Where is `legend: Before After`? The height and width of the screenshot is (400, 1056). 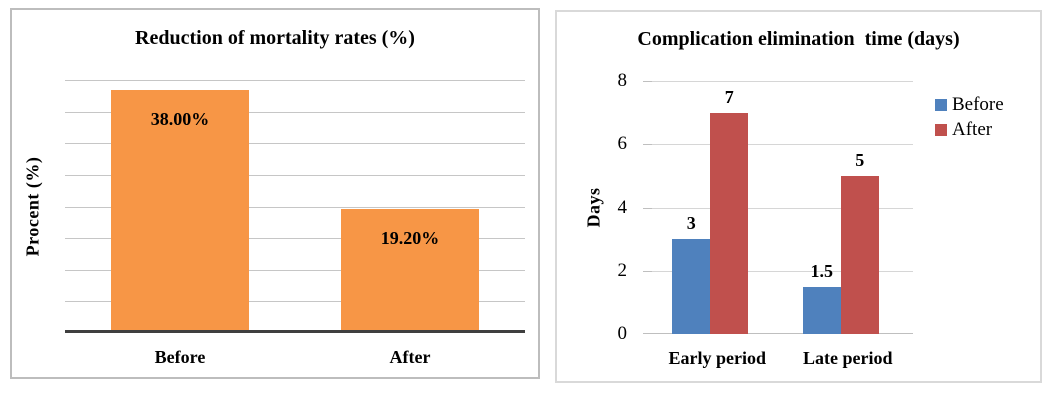 legend: Before After is located at coordinates (969, 117).